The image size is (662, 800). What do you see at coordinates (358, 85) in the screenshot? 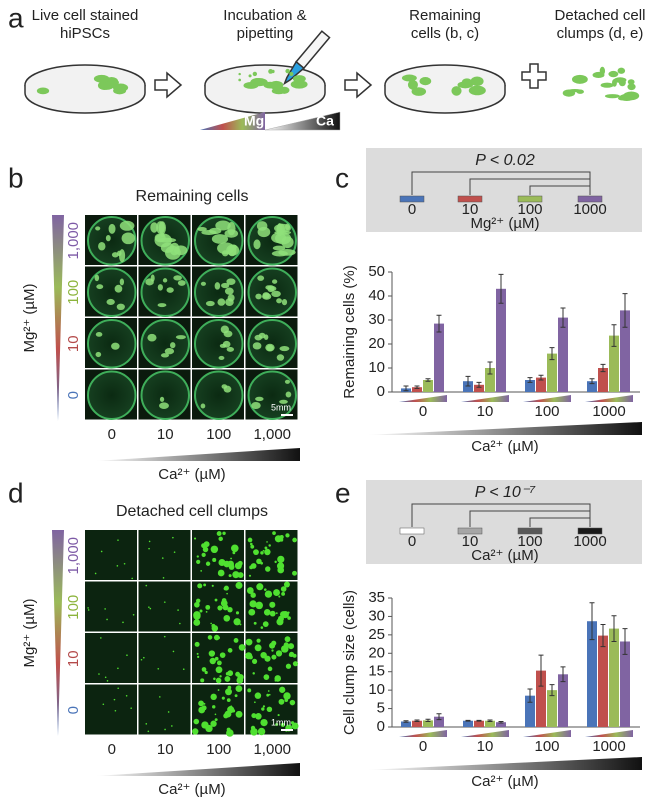
I see `arrow` at bounding box center [358, 85].